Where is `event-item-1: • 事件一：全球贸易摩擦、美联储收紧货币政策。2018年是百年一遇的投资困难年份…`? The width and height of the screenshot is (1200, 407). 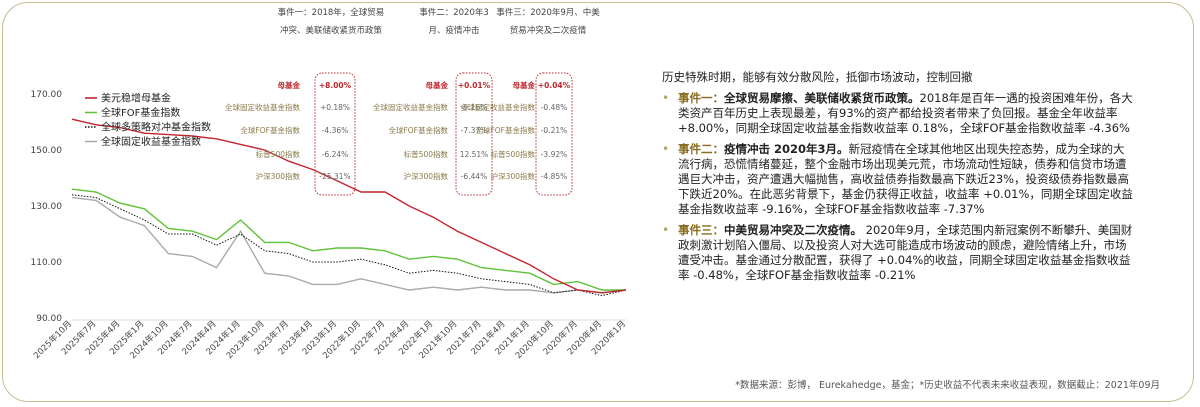 event-item-1: • 事件一：全球贸易摩擦、美联储收紧货币政策。2018年是百年一遇的投资困难年份… is located at coordinates (898, 113).